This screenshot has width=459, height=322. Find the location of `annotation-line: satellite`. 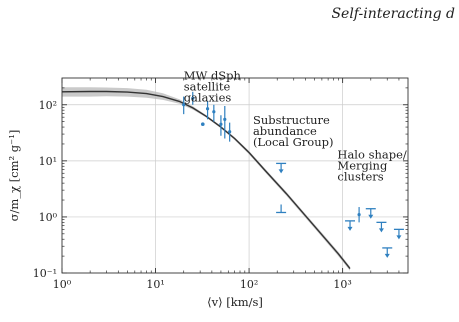

annotation-line: satellite is located at coordinates (207, 87).